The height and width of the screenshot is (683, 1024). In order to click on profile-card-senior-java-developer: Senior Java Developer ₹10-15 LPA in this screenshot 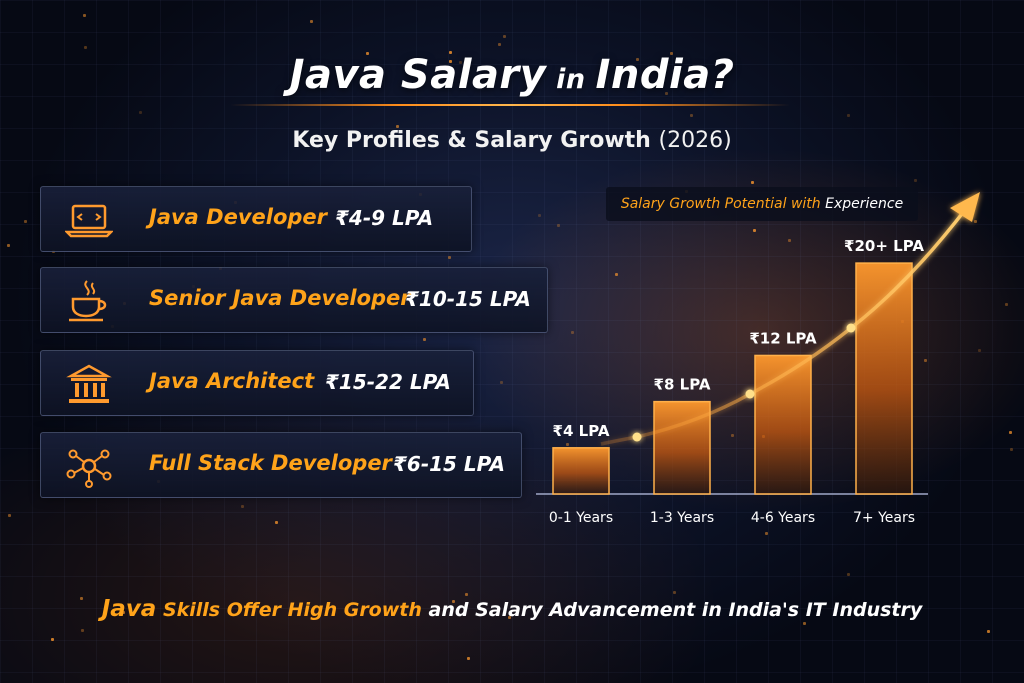, I will do `click(294, 300)`.